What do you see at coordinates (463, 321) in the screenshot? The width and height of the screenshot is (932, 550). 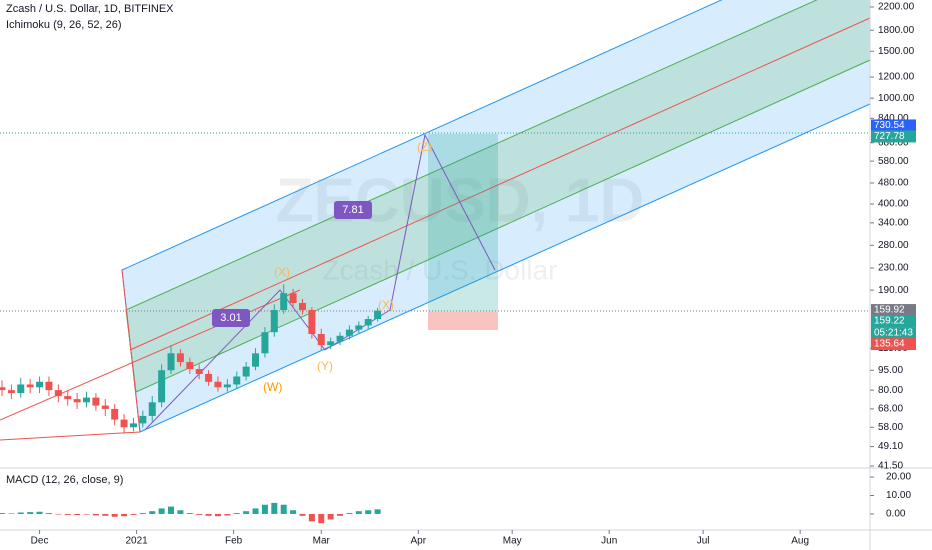 I see `stop-zone` at bounding box center [463, 321].